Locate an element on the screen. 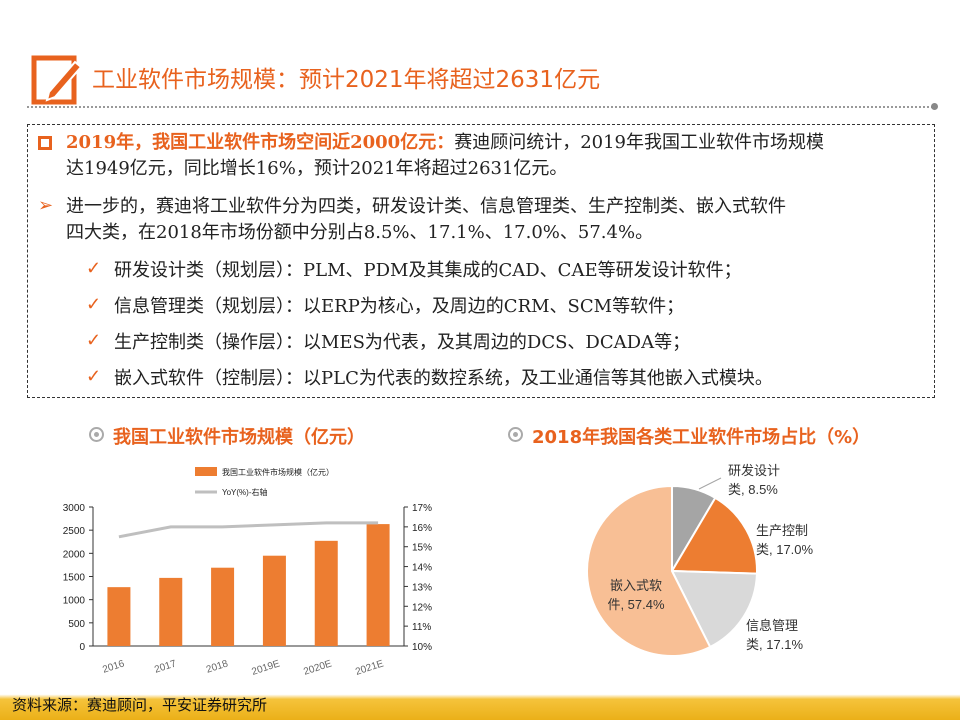  check-item: 生产控制类（操作层）：以MES为代表，及其周边的DCS、DCADA等； is located at coordinates (402, 342).